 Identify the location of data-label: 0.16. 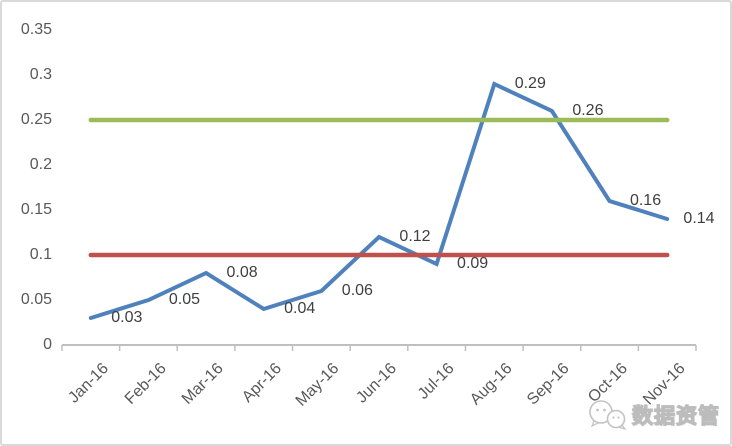
(645, 200).